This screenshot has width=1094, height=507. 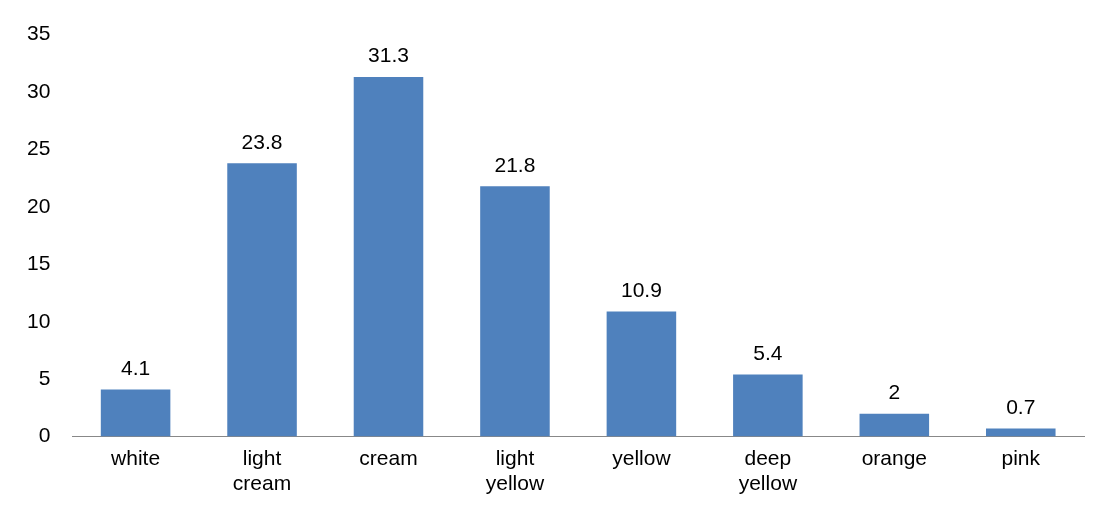 What do you see at coordinates (768, 470) in the screenshot?
I see `x-tick-label: deep yellow` at bounding box center [768, 470].